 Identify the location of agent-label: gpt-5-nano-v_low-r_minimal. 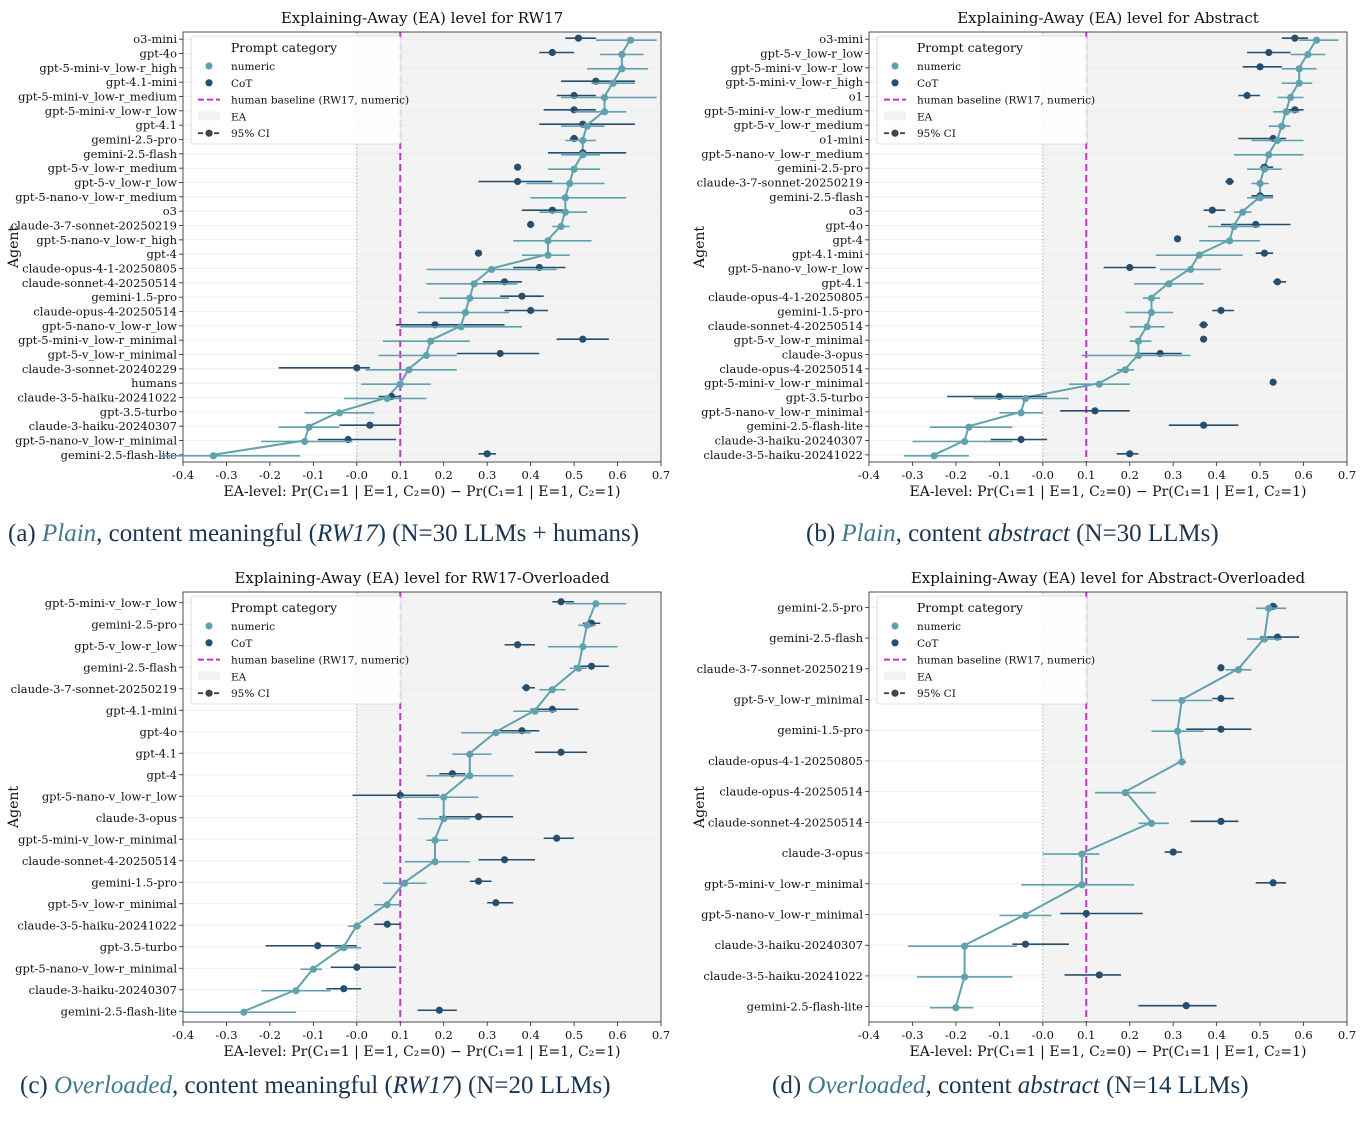
(782, 412).